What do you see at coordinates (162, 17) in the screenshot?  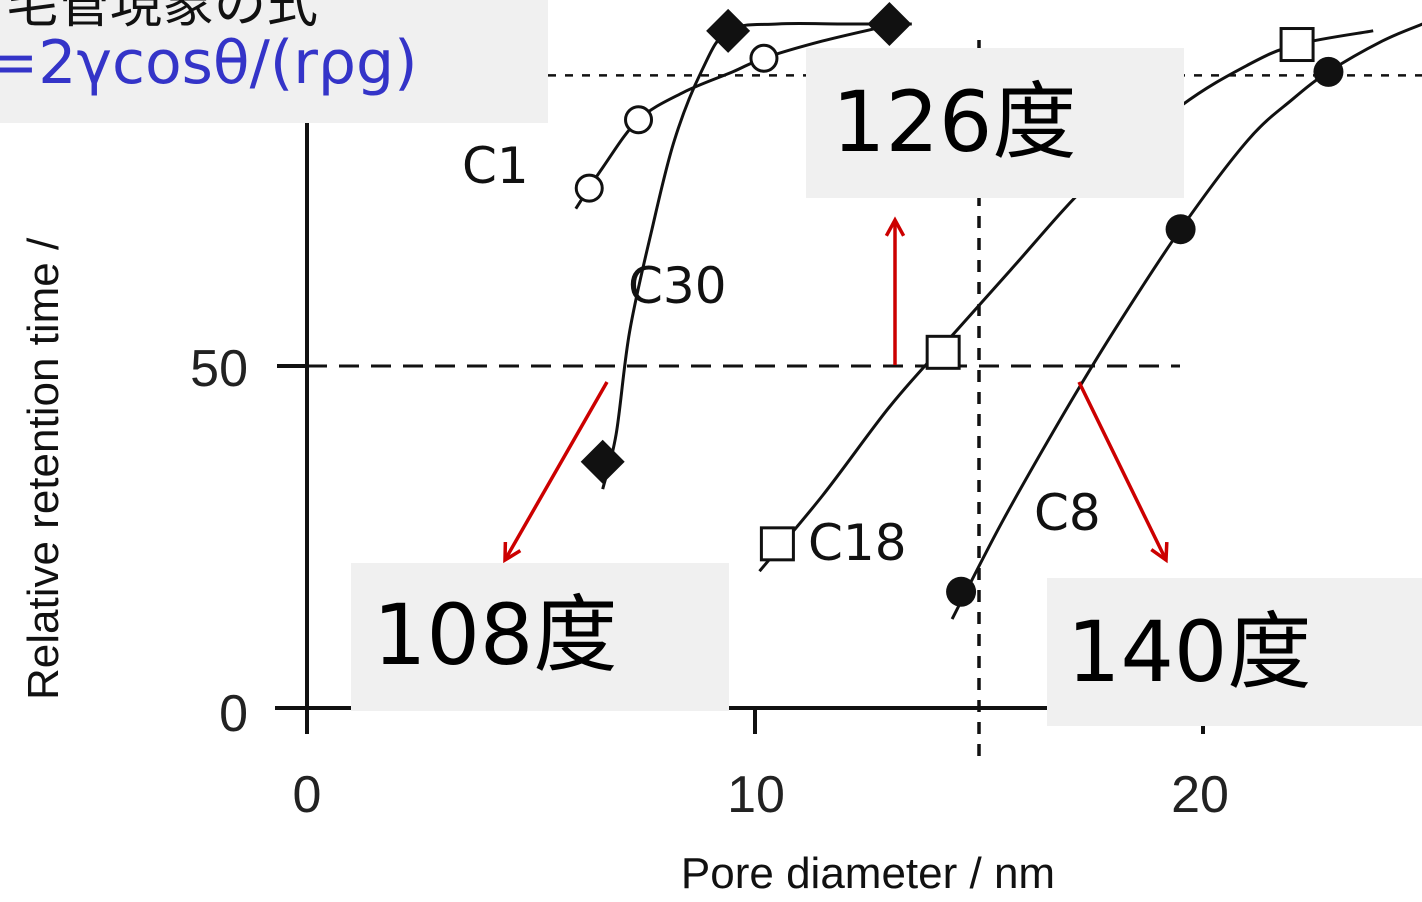 I see `formula-heading: 毛管現象の式` at bounding box center [162, 17].